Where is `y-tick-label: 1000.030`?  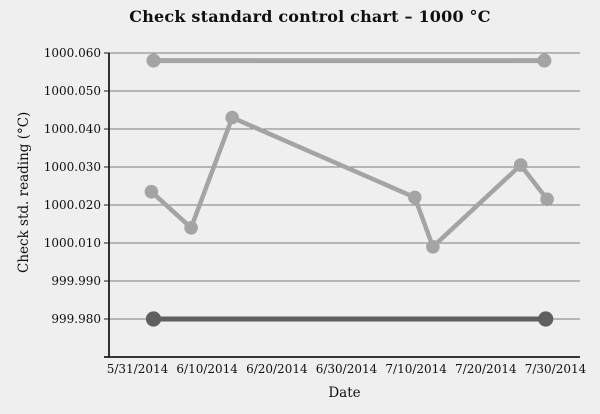 y-tick-label: 1000.030 is located at coordinates (72, 167).